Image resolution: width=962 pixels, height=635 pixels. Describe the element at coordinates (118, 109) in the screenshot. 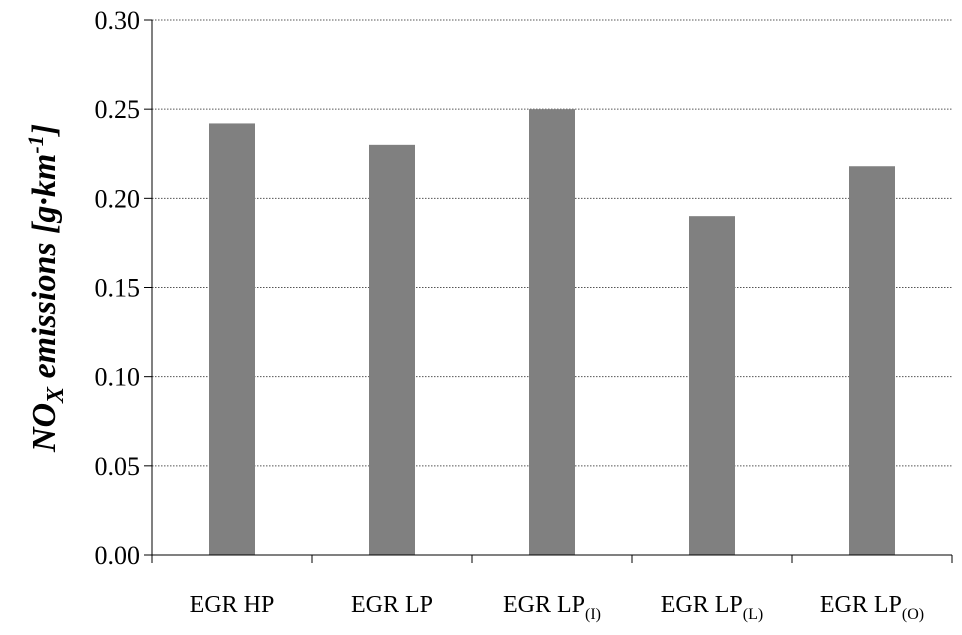

I see `y-tick-label: 0.25` at that location.